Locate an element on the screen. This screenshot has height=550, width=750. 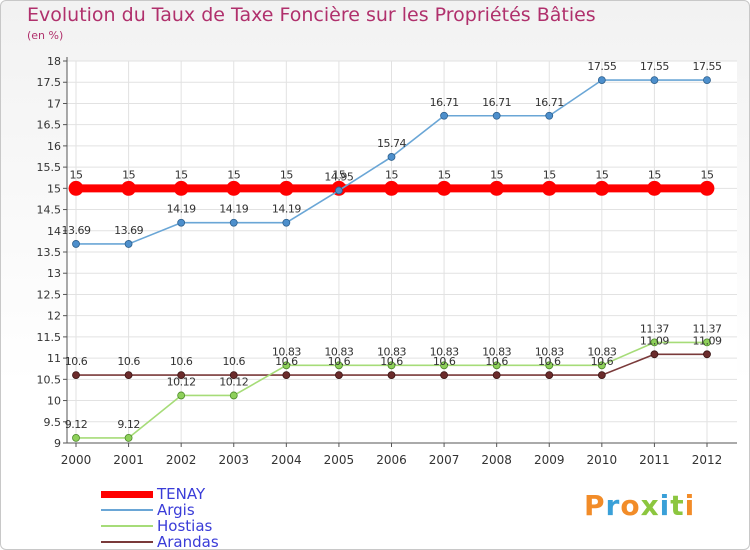
y-tick-label: 15.5 is located at coordinates (49, 167).